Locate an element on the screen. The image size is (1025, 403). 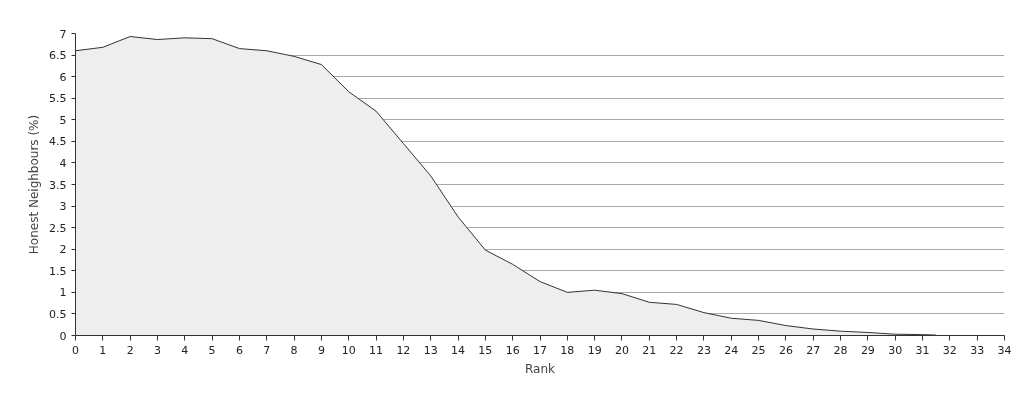
x-tick-label: 9 is located at coordinates (321, 350).